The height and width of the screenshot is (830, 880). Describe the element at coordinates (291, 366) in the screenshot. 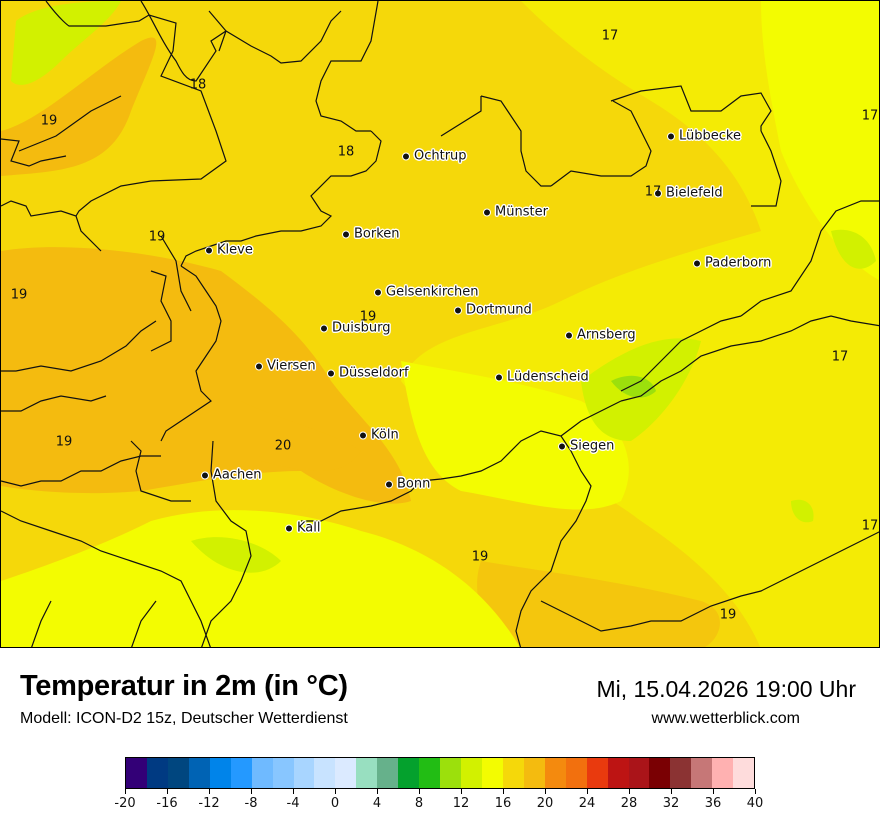

I see `city-name: Viersen` at that location.